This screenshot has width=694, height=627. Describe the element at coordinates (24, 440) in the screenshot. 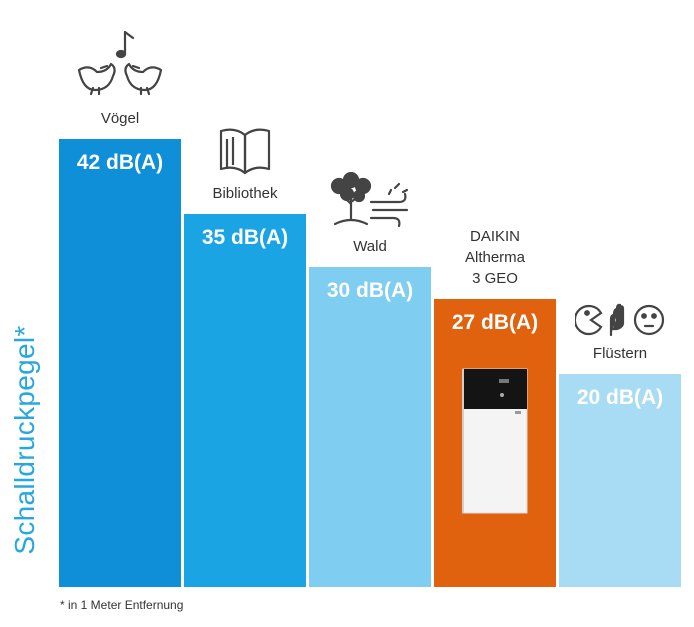

I see `y-axis-label: Schalldruckpegel*` at that location.